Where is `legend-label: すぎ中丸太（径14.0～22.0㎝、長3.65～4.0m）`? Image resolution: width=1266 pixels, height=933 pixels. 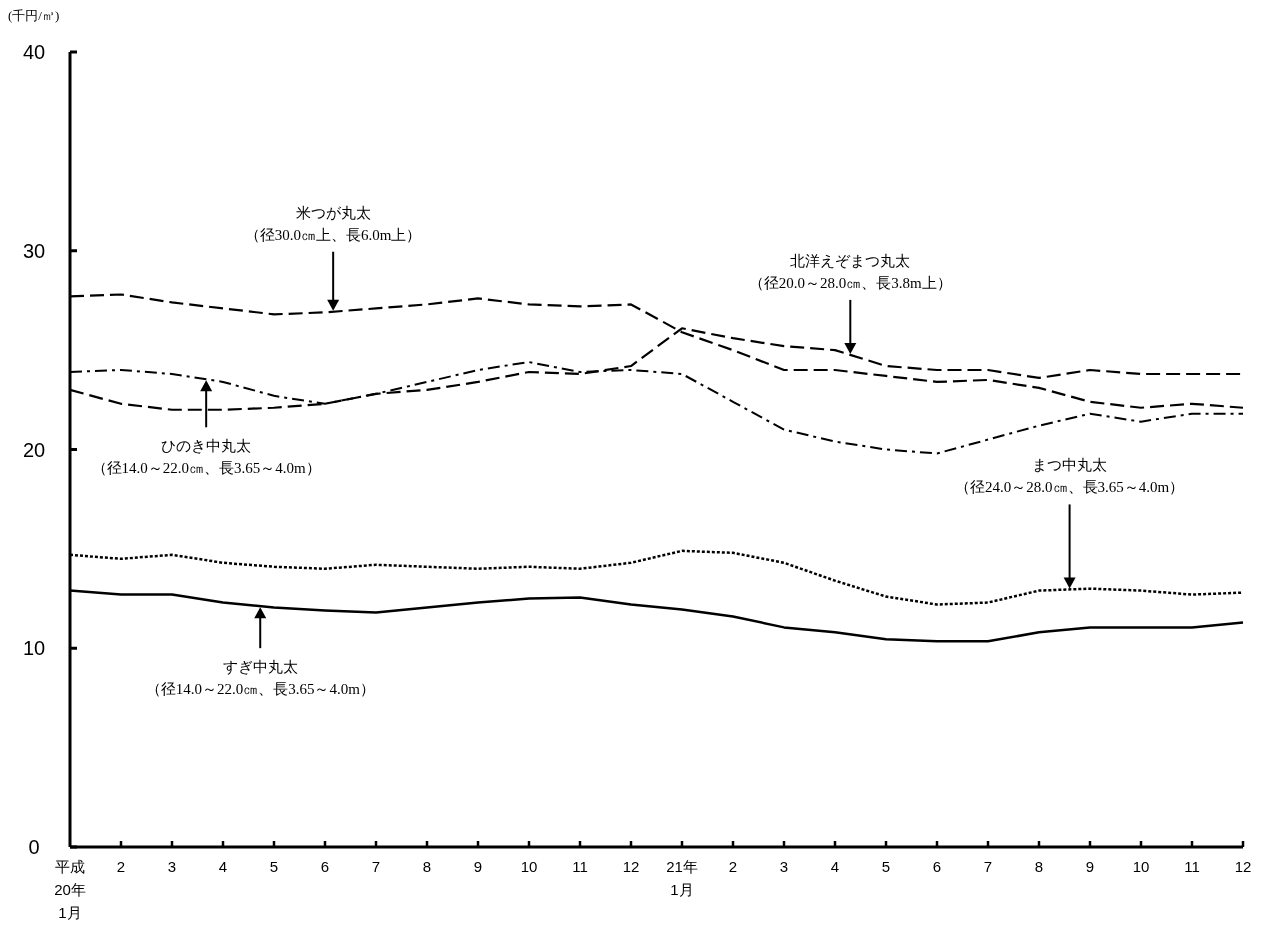
legend-label: すぎ中丸太（径14.0～22.0㎝、長3.65～4.0m） is located at coordinates (260, 678).